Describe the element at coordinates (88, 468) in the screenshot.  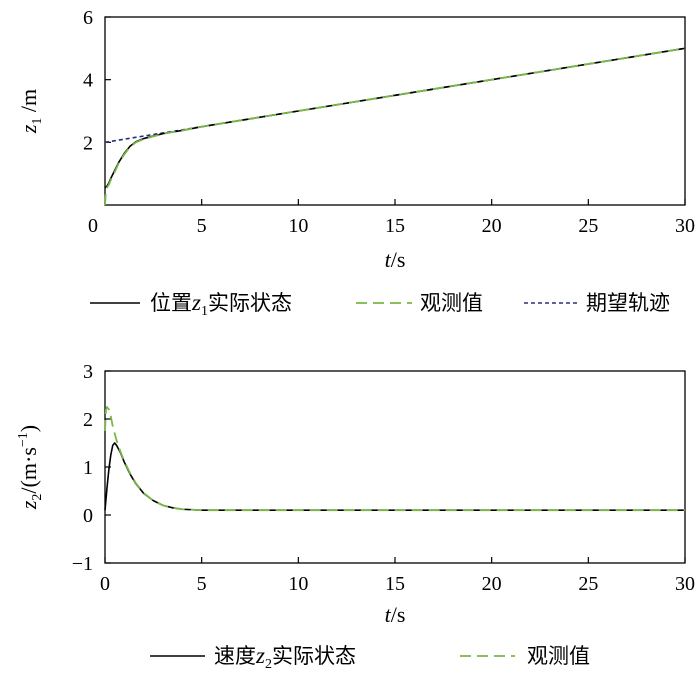
I see `y-tick-label: 1` at that location.